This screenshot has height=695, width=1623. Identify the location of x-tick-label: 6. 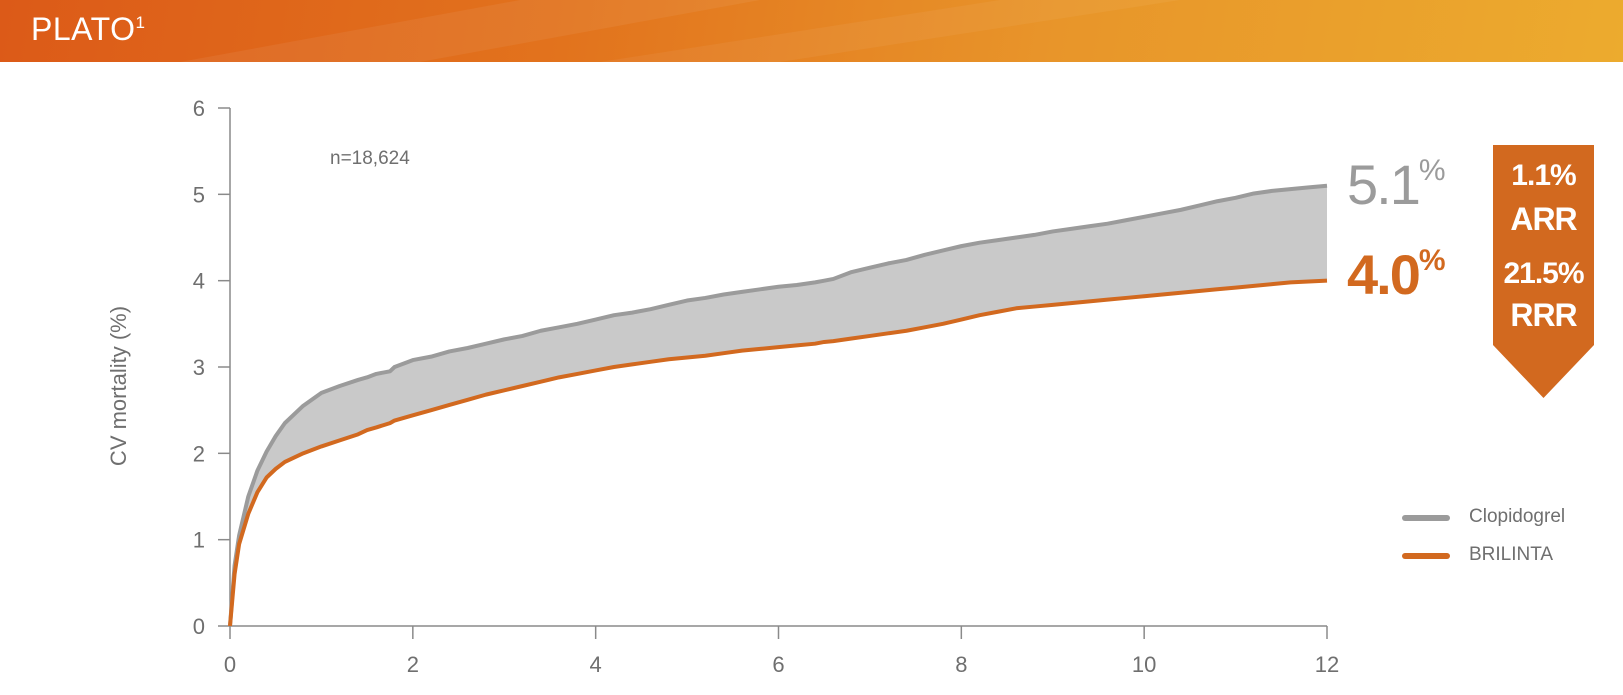
(778, 664).